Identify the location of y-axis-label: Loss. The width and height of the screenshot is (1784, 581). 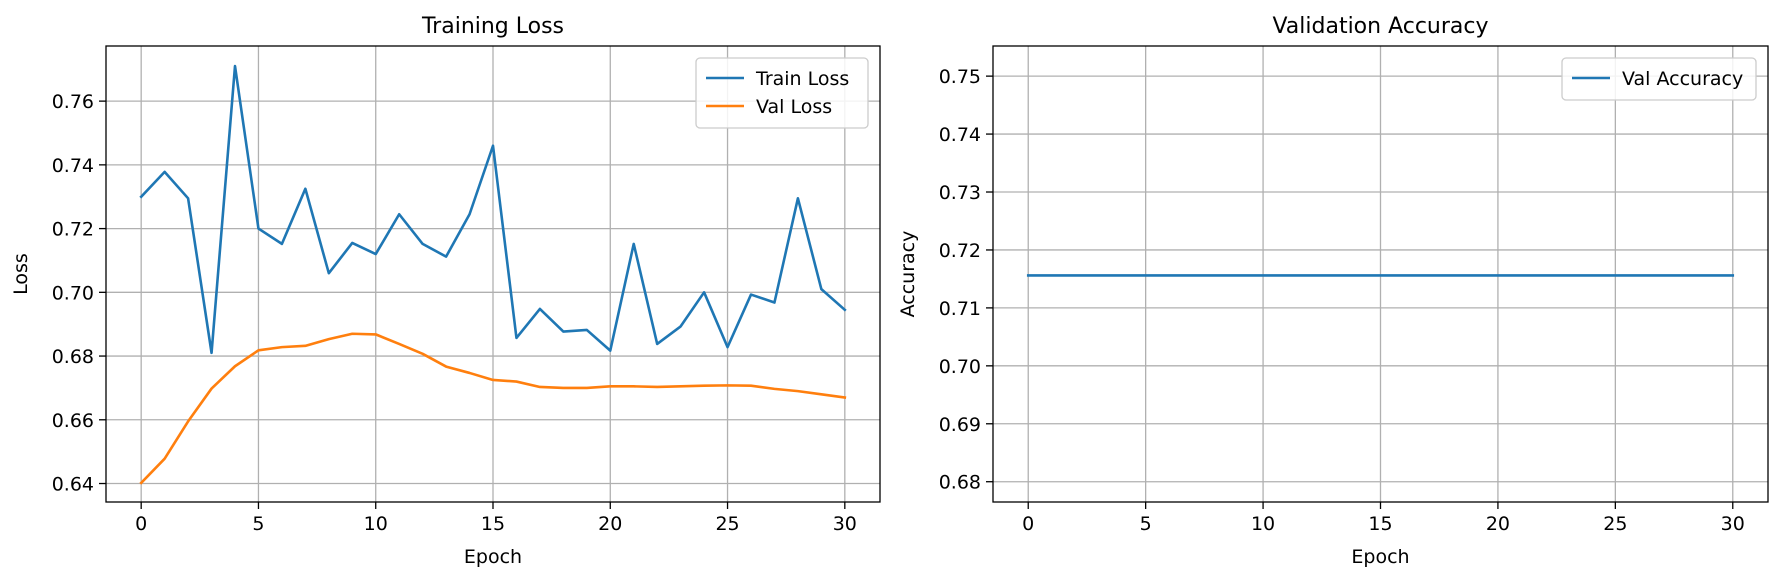
(21, 274).